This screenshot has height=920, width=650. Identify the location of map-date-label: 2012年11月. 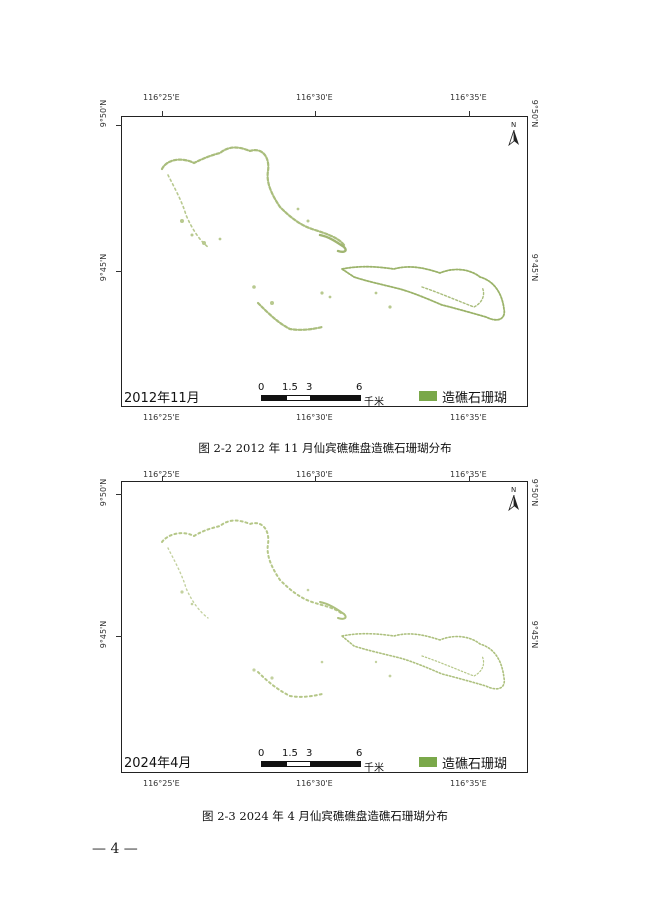
(162, 398).